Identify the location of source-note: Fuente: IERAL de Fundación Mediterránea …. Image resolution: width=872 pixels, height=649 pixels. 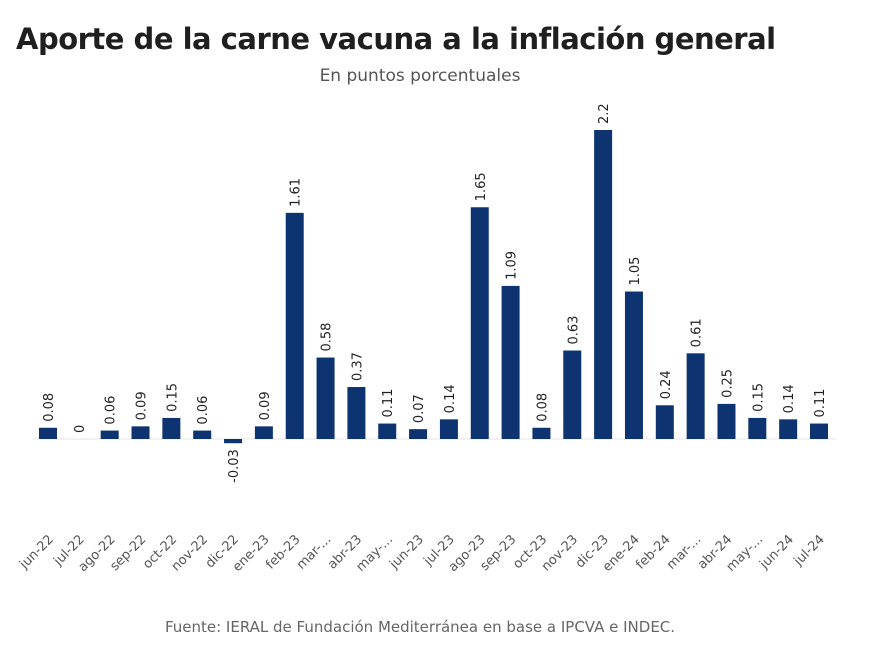
(420, 627).